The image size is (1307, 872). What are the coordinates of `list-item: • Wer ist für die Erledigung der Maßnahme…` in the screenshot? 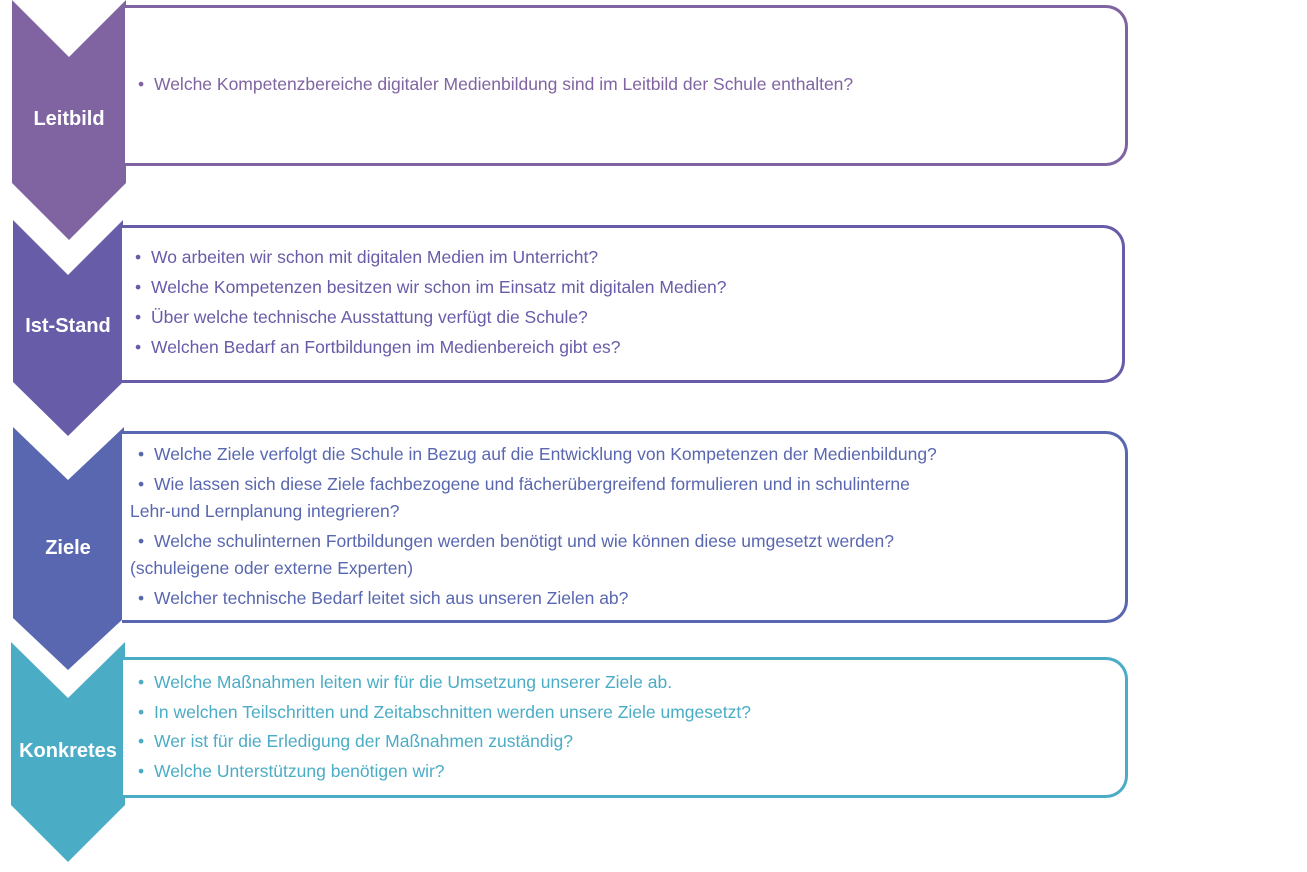 It's located at (355, 741).